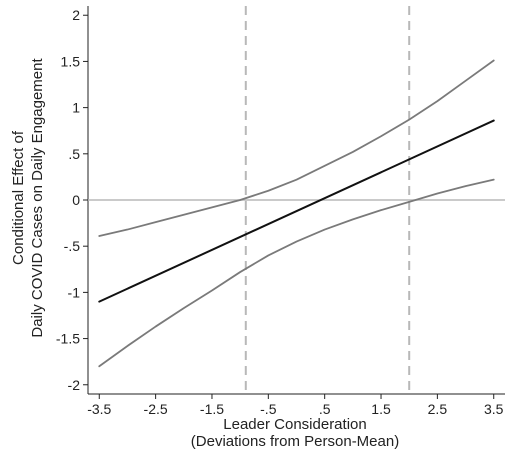 This screenshot has width=510, height=454. I want to click on x-axis-title-line2: (Deviations from Person-Mean), so click(295, 441).